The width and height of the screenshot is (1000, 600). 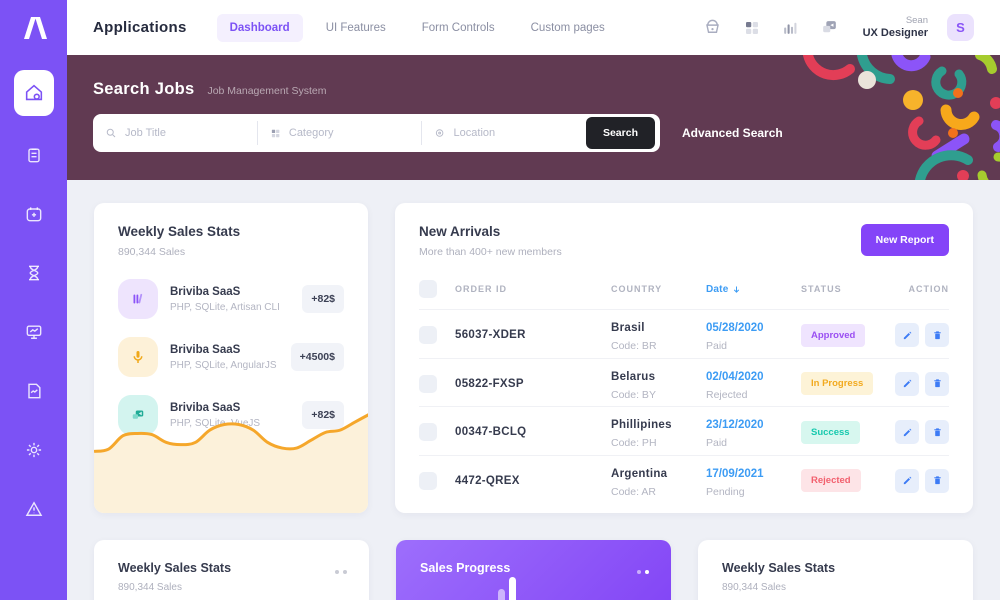 I want to click on weekly-sales-stats-card-3: Weekly Sales Stats 890,344 Sales, so click(x=835, y=570).